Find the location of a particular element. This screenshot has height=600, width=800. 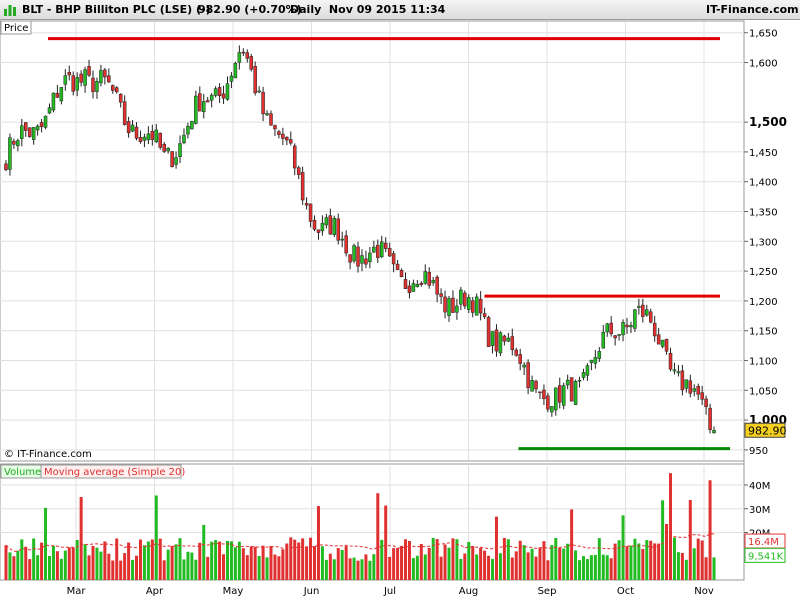

ma-legend-box is located at coordinates (111, 471).